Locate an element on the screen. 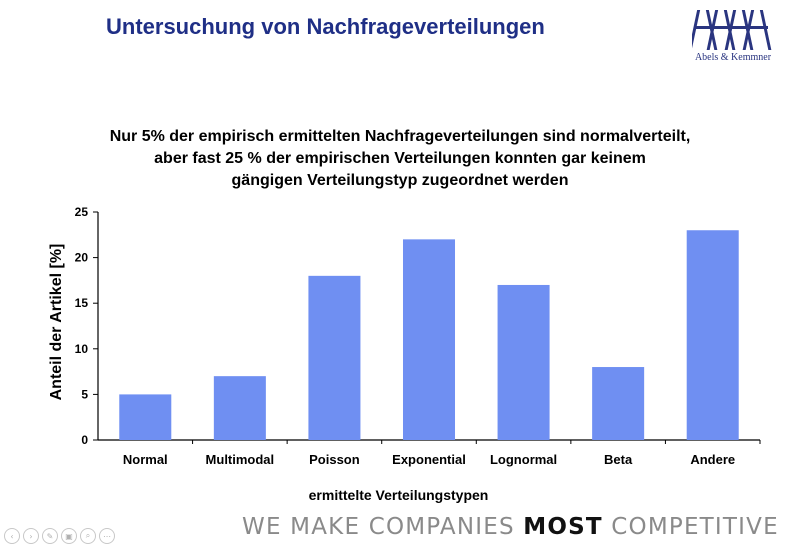 The width and height of the screenshot is (797, 552). bar-lognormal is located at coordinates (523, 362).